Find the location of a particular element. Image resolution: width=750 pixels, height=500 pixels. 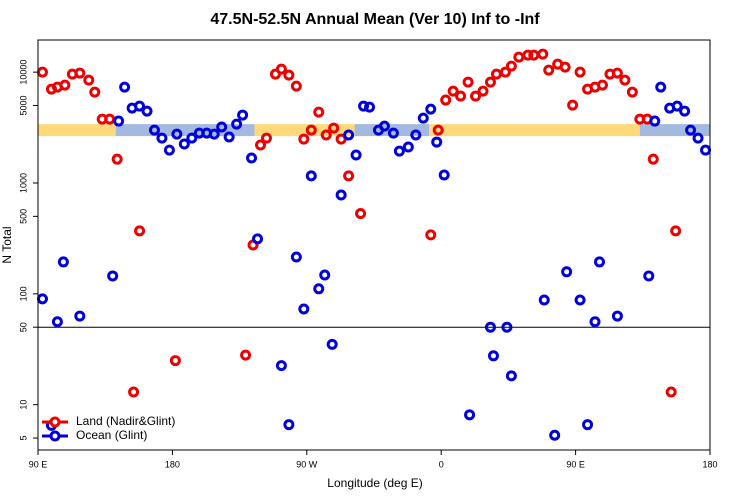

x-tick-label: 180 is located at coordinates (709, 464).